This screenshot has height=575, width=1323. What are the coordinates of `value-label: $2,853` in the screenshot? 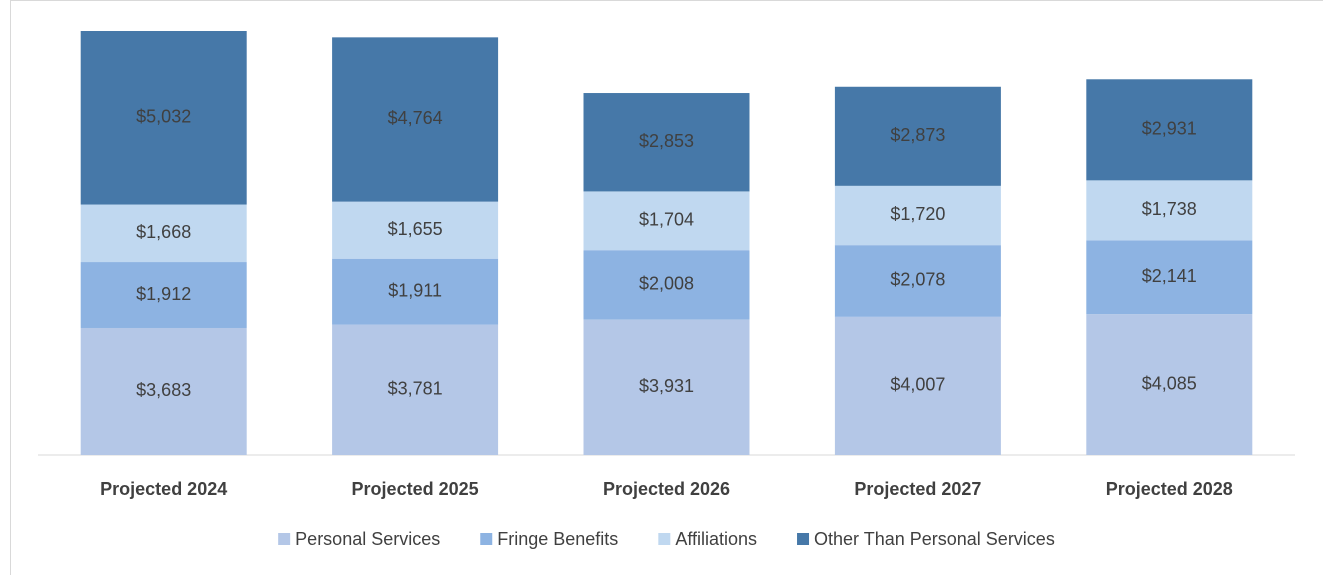 It's located at (666, 141).